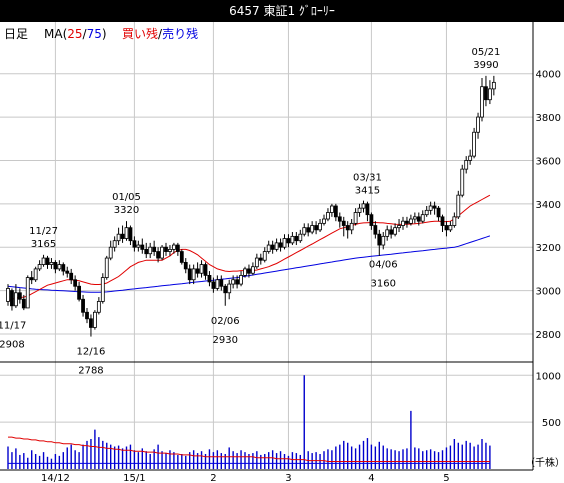 The image size is (564, 483). What do you see at coordinates (55, 34) in the screenshot?
I see `legend-ma-label: MA(` at bounding box center [55, 34].